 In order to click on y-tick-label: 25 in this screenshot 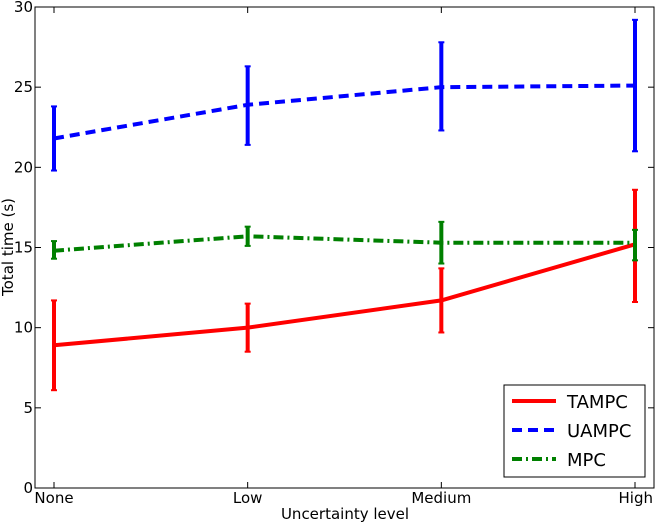, I will do `click(23, 87)`.